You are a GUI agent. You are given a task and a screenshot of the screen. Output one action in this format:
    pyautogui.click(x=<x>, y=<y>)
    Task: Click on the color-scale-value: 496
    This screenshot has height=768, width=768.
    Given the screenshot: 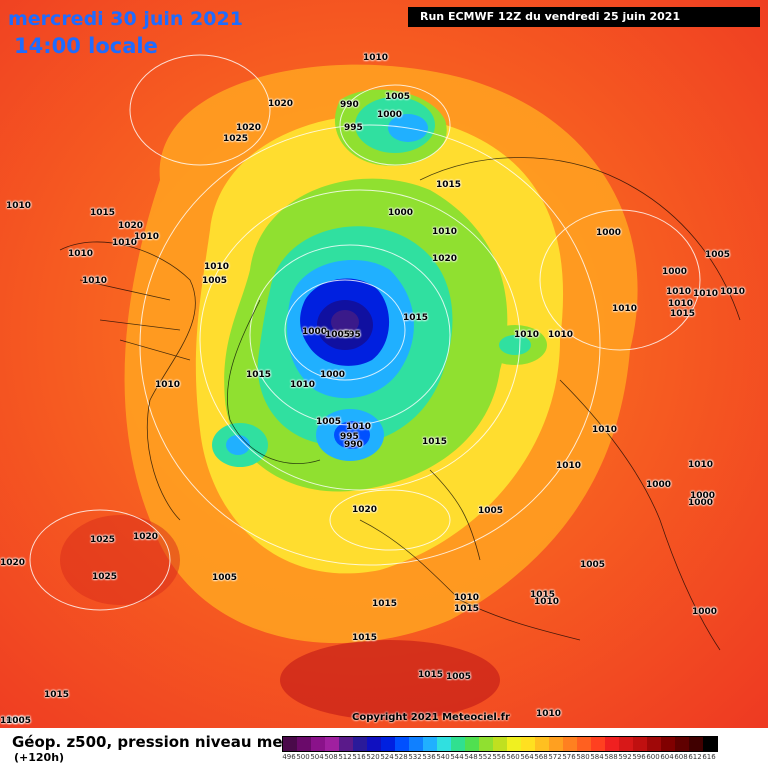 What is the action you would take?
    pyautogui.click(x=289, y=757)
    